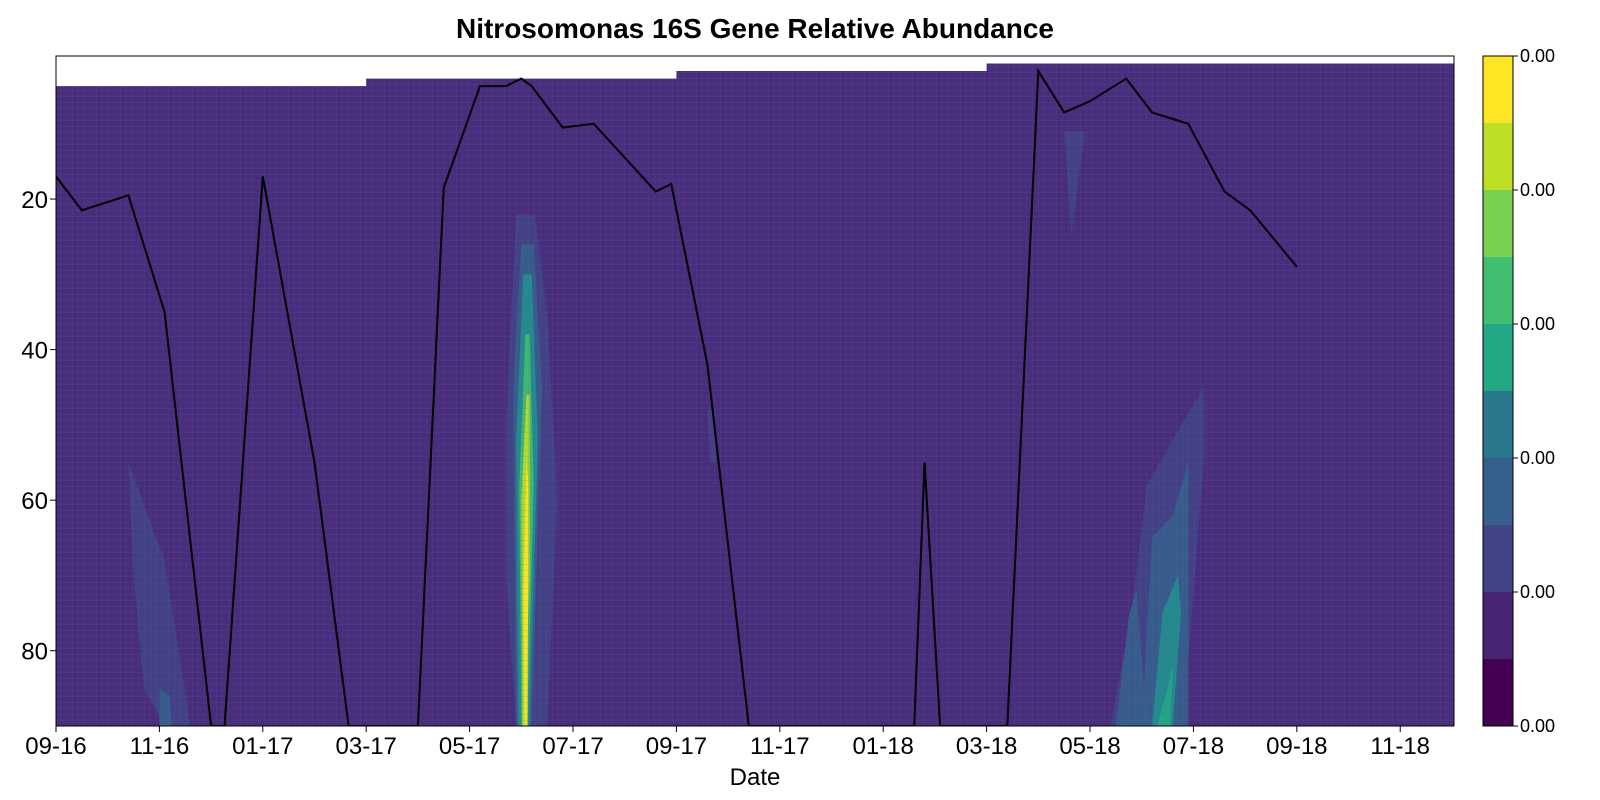 The image size is (1600, 800). I want to click on x-tick-label: 09-17, so click(676, 746).